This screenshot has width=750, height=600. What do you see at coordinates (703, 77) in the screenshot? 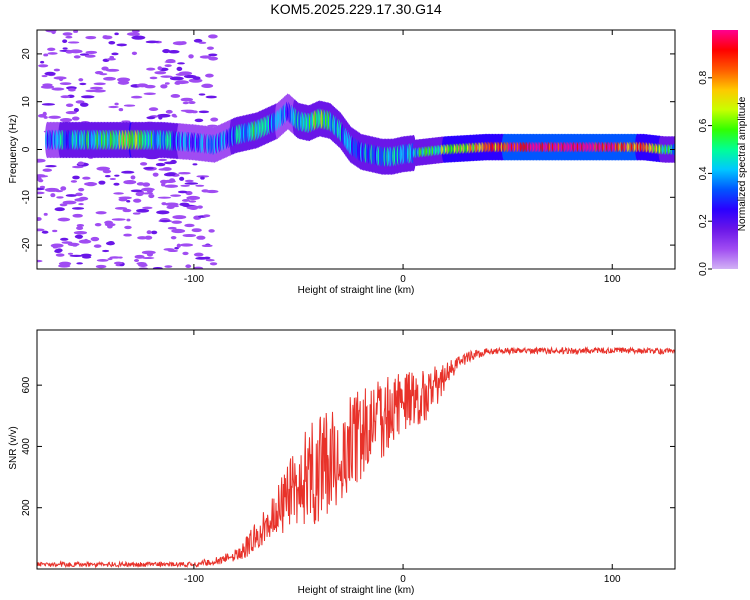
I see `colorbar-tick-label: 0.8` at bounding box center [703, 77].